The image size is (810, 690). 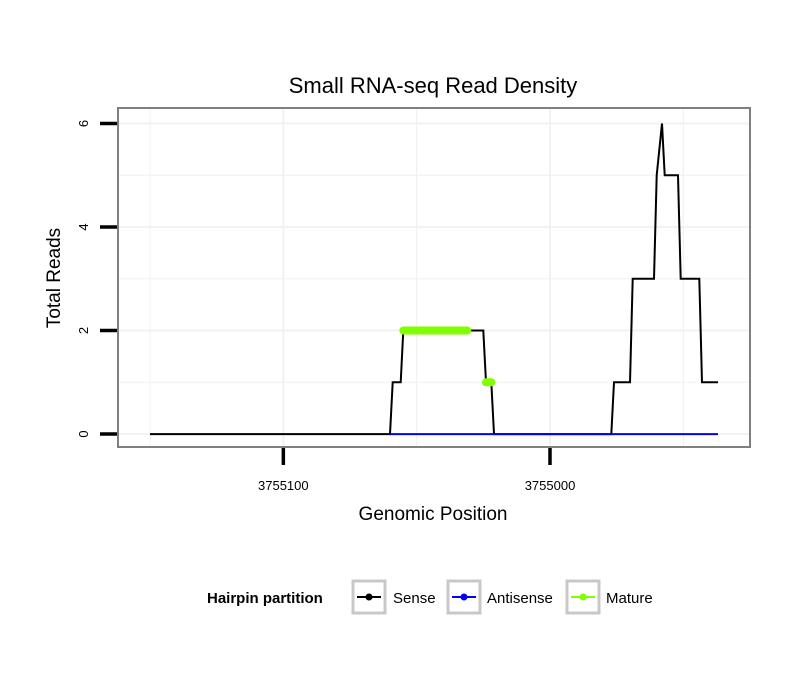 I want to click on legend-key-mature-dot, so click(x=583, y=597).